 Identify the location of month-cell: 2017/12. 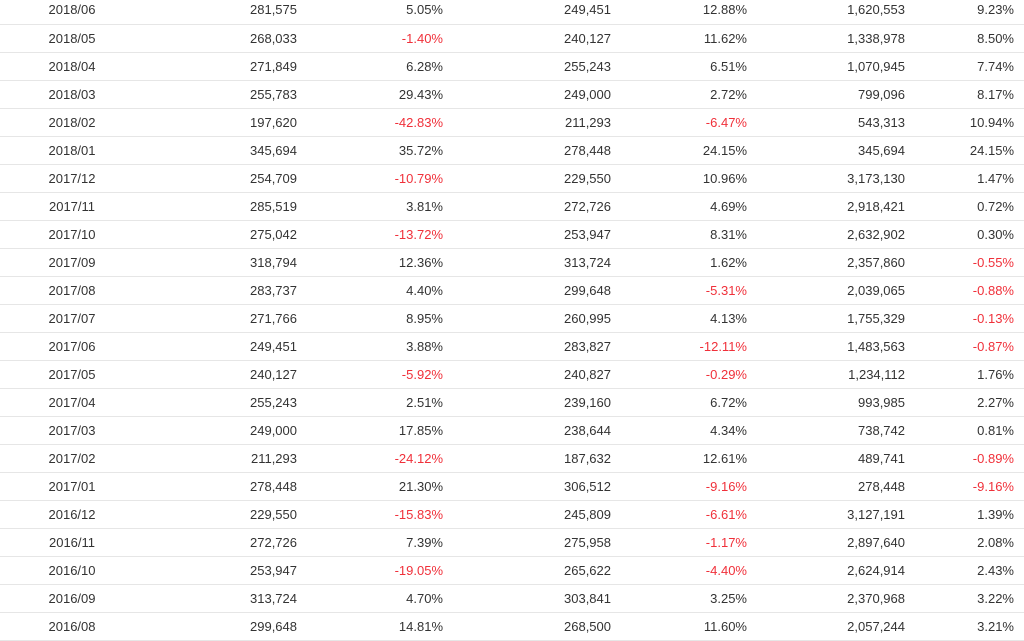
(72, 178).